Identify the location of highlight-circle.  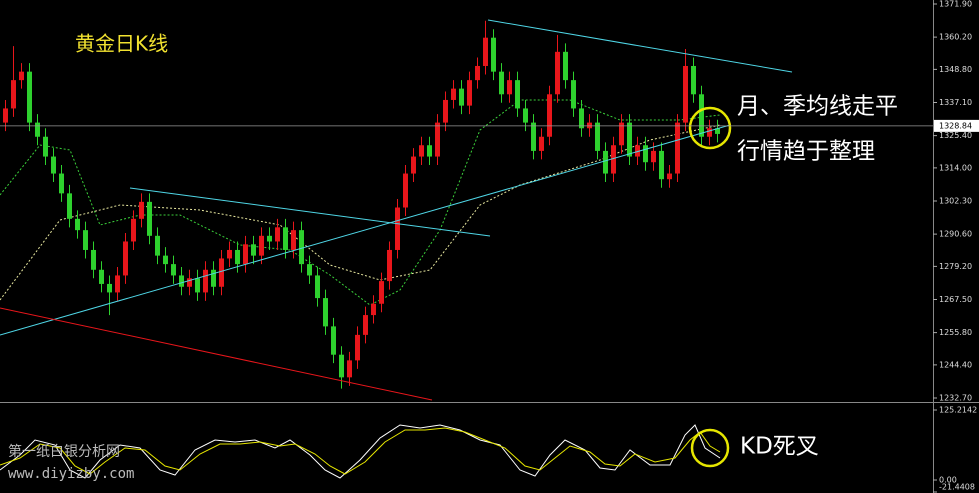
(710, 448).